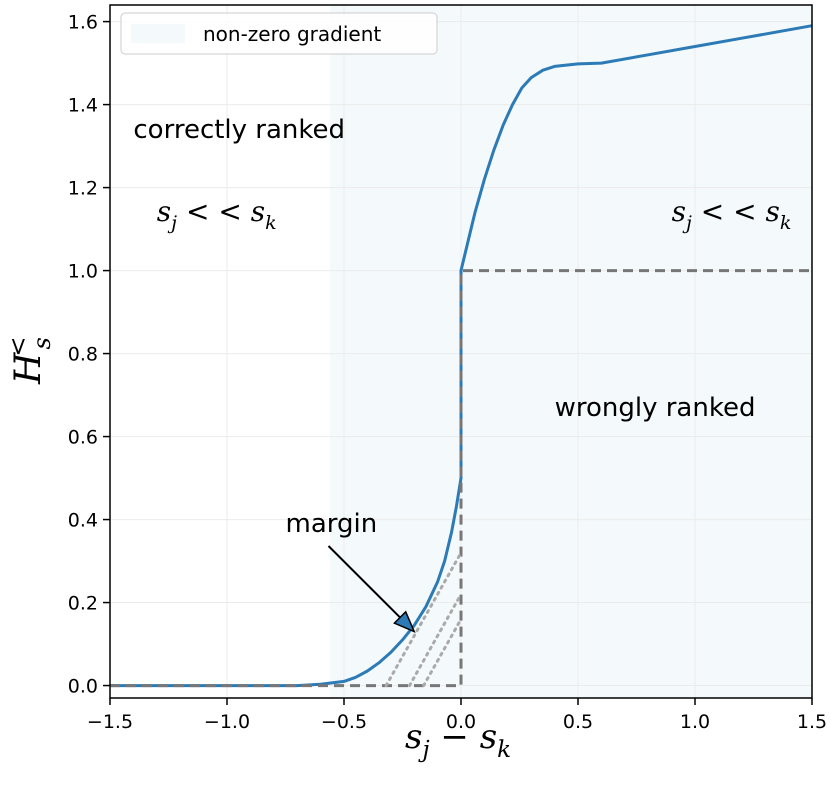  I want to click on y-tick-label: 0.6, so click(83, 438).